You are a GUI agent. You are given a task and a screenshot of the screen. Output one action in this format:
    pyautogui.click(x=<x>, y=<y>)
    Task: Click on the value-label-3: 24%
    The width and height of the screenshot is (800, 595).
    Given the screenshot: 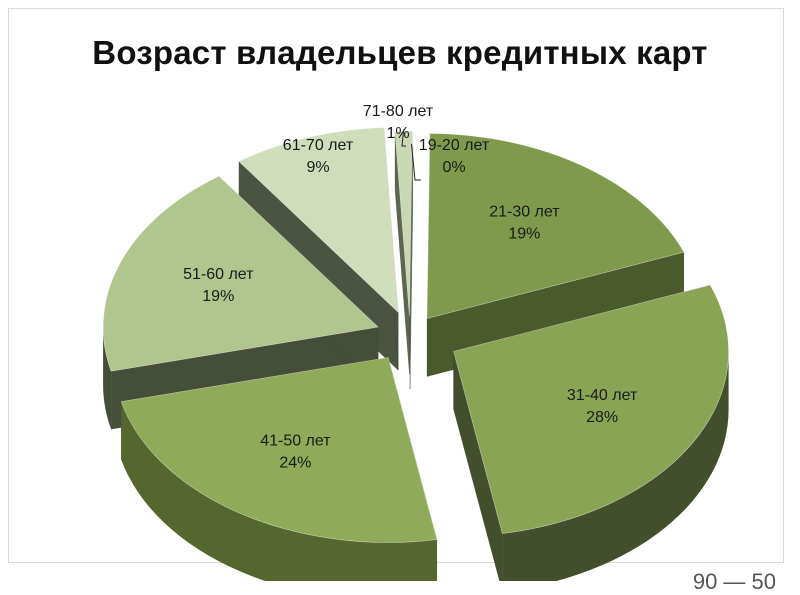 What is the action you would take?
    pyautogui.click(x=295, y=463)
    